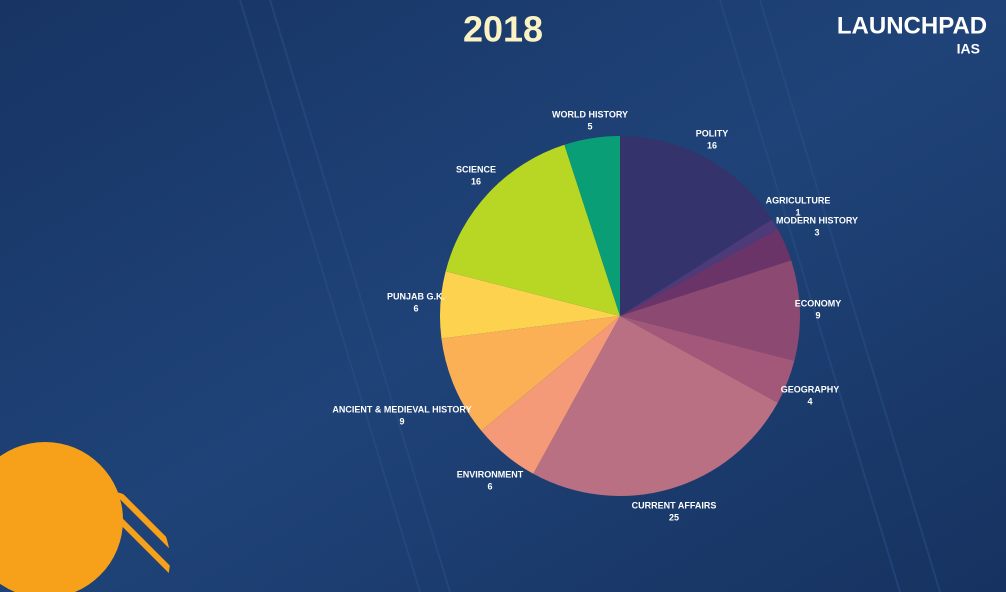 This screenshot has width=1006, height=592. What do you see at coordinates (816, 232) in the screenshot?
I see `slice-value: 3` at bounding box center [816, 232].